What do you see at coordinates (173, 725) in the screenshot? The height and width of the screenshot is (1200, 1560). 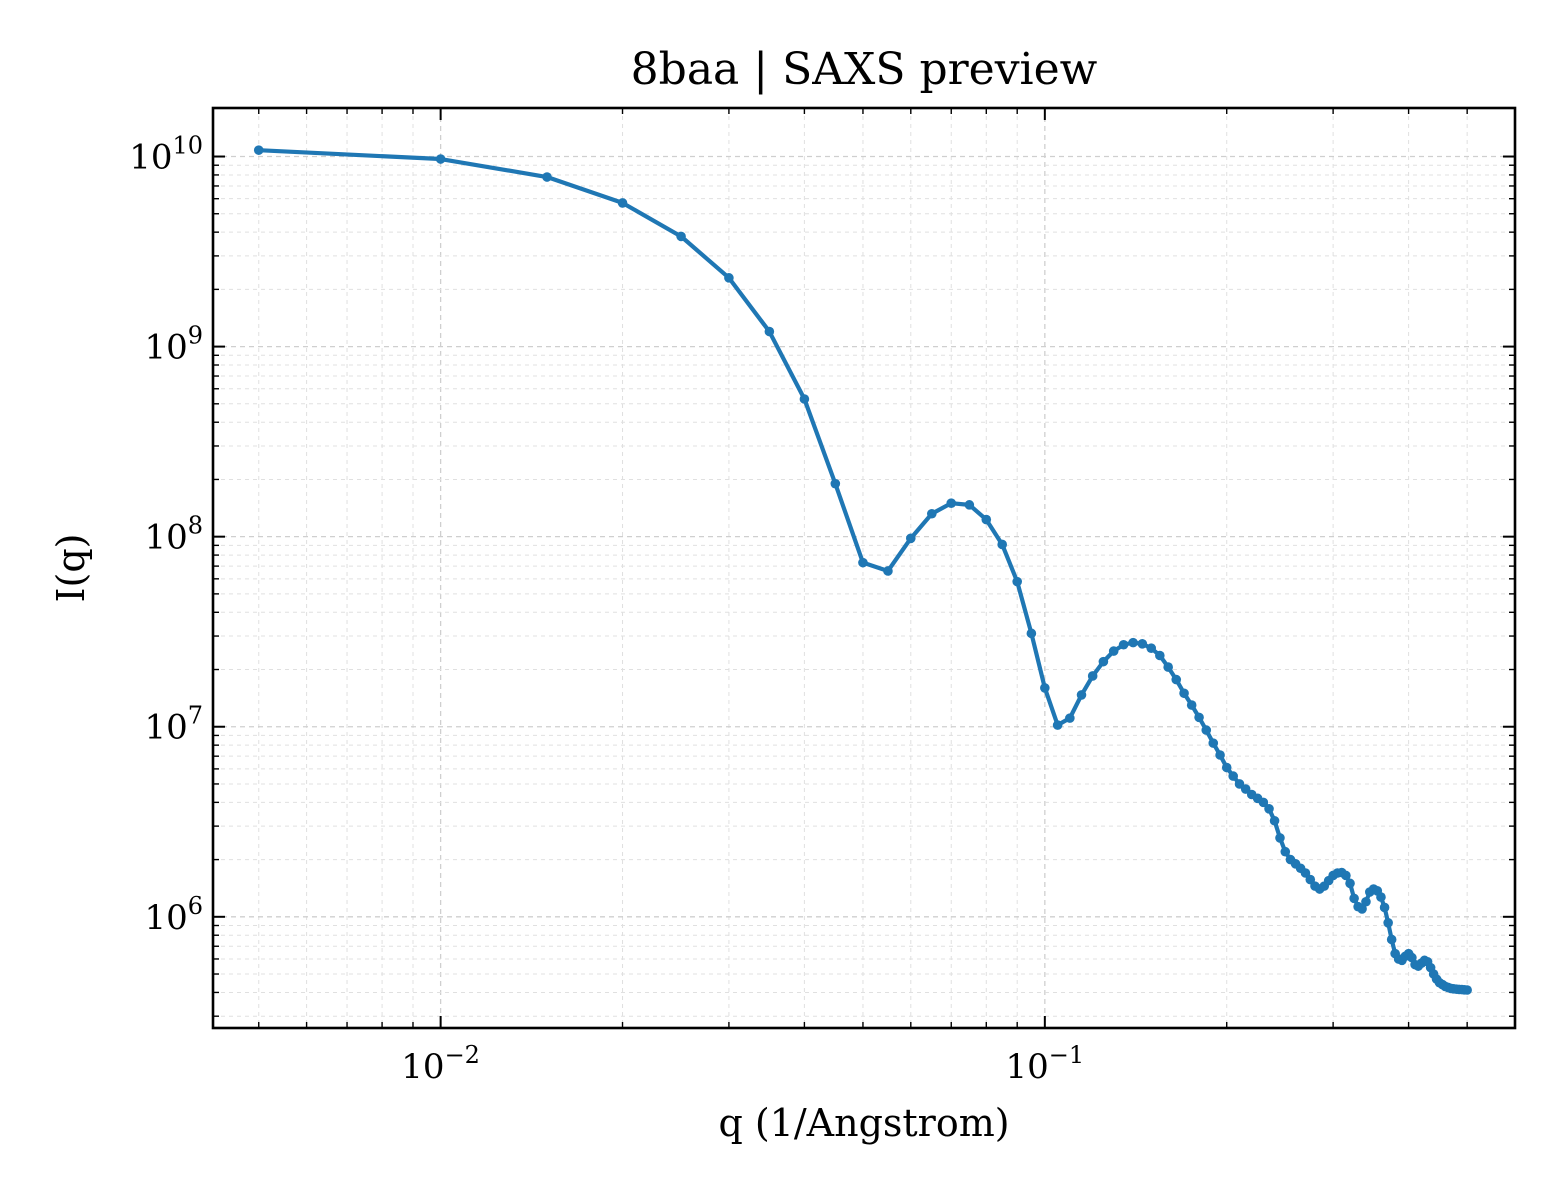 I see `y-tick-label: 10⁷` at bounding box center [173, 725].